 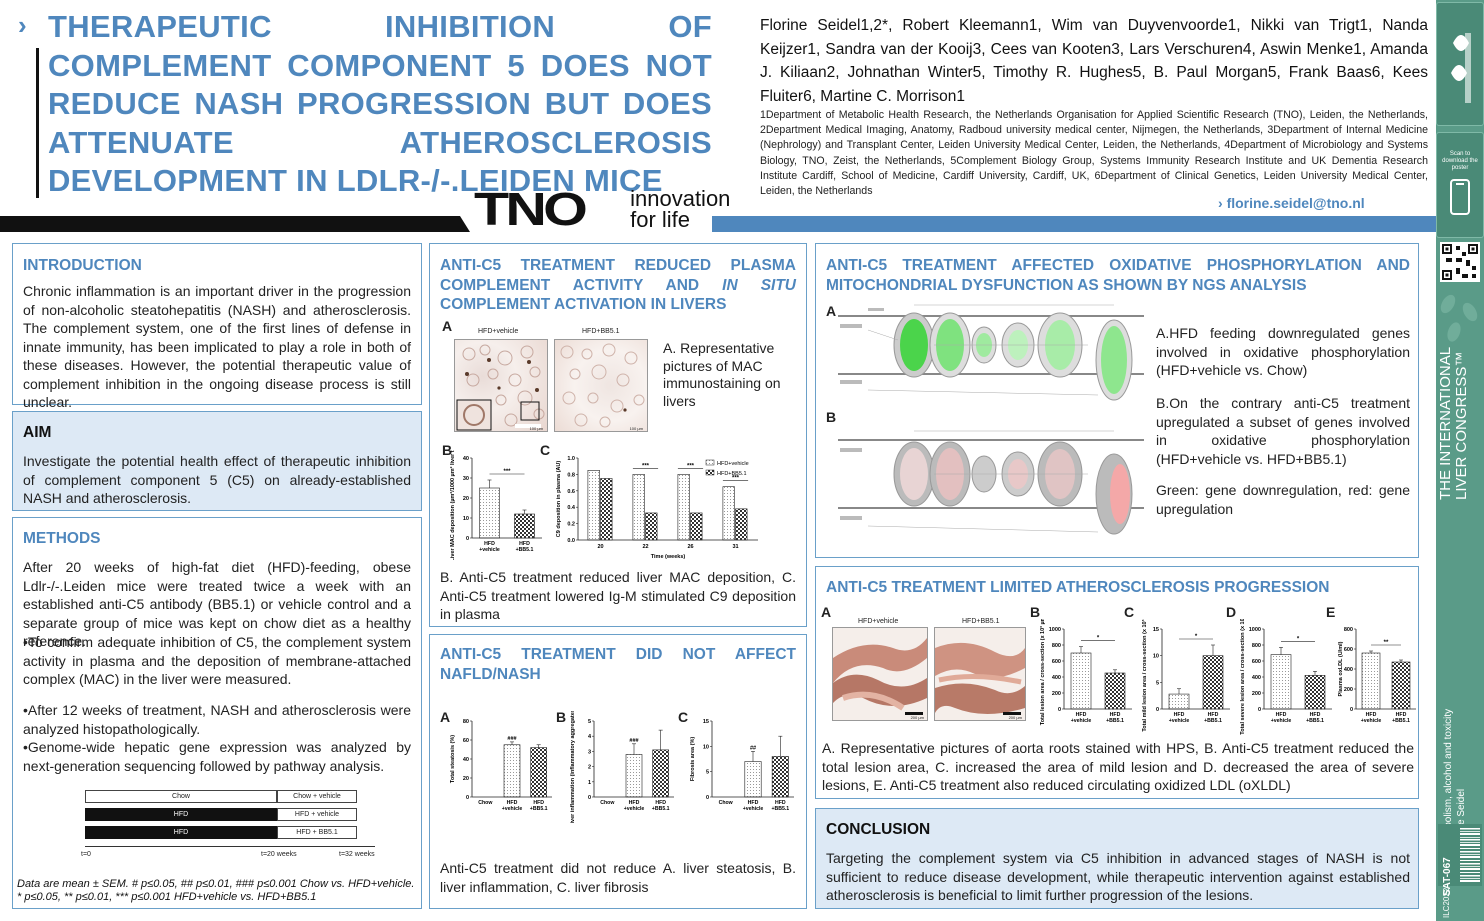 What do you see at coordinates (489, 550) in the screenshot?
I see `mac-deposition-xtick-label: +vehicle` at bounding box center [489, 550].